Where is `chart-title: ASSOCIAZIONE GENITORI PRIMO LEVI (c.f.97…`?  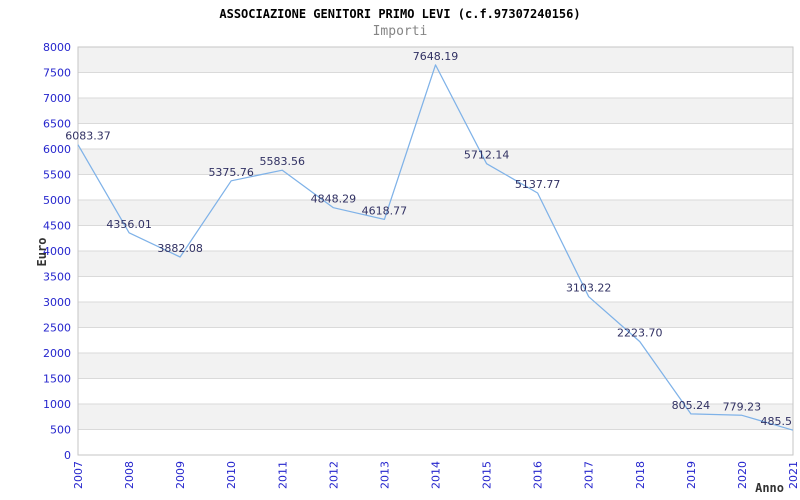 chart-title: ASSOCIAZIONE GENITORI PRIMO LEVI (c.f.97… is located at coordinates (400, 14).